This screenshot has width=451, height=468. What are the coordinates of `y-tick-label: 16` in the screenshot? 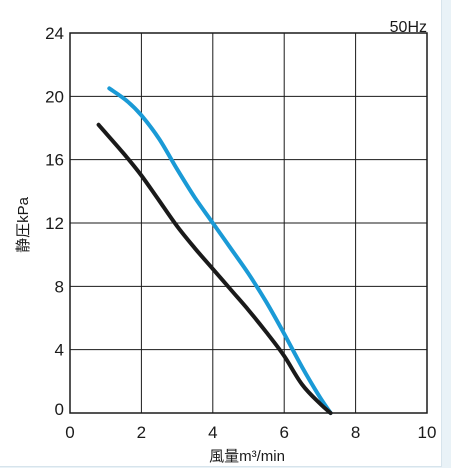 It's located at (54, 160).